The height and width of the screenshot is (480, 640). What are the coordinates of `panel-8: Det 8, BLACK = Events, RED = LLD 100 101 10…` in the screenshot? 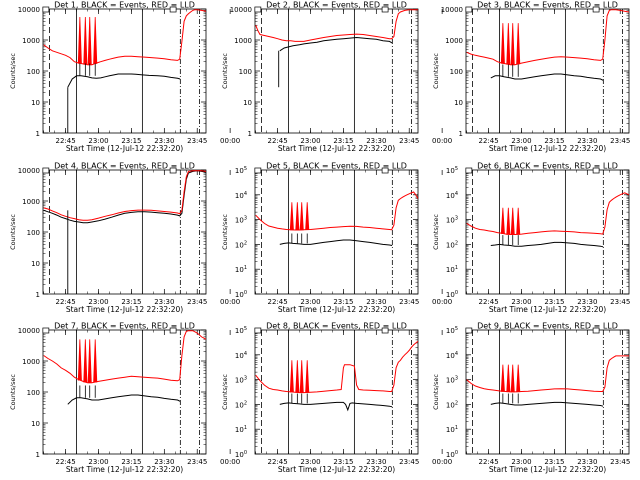 It's located at (336, 398).